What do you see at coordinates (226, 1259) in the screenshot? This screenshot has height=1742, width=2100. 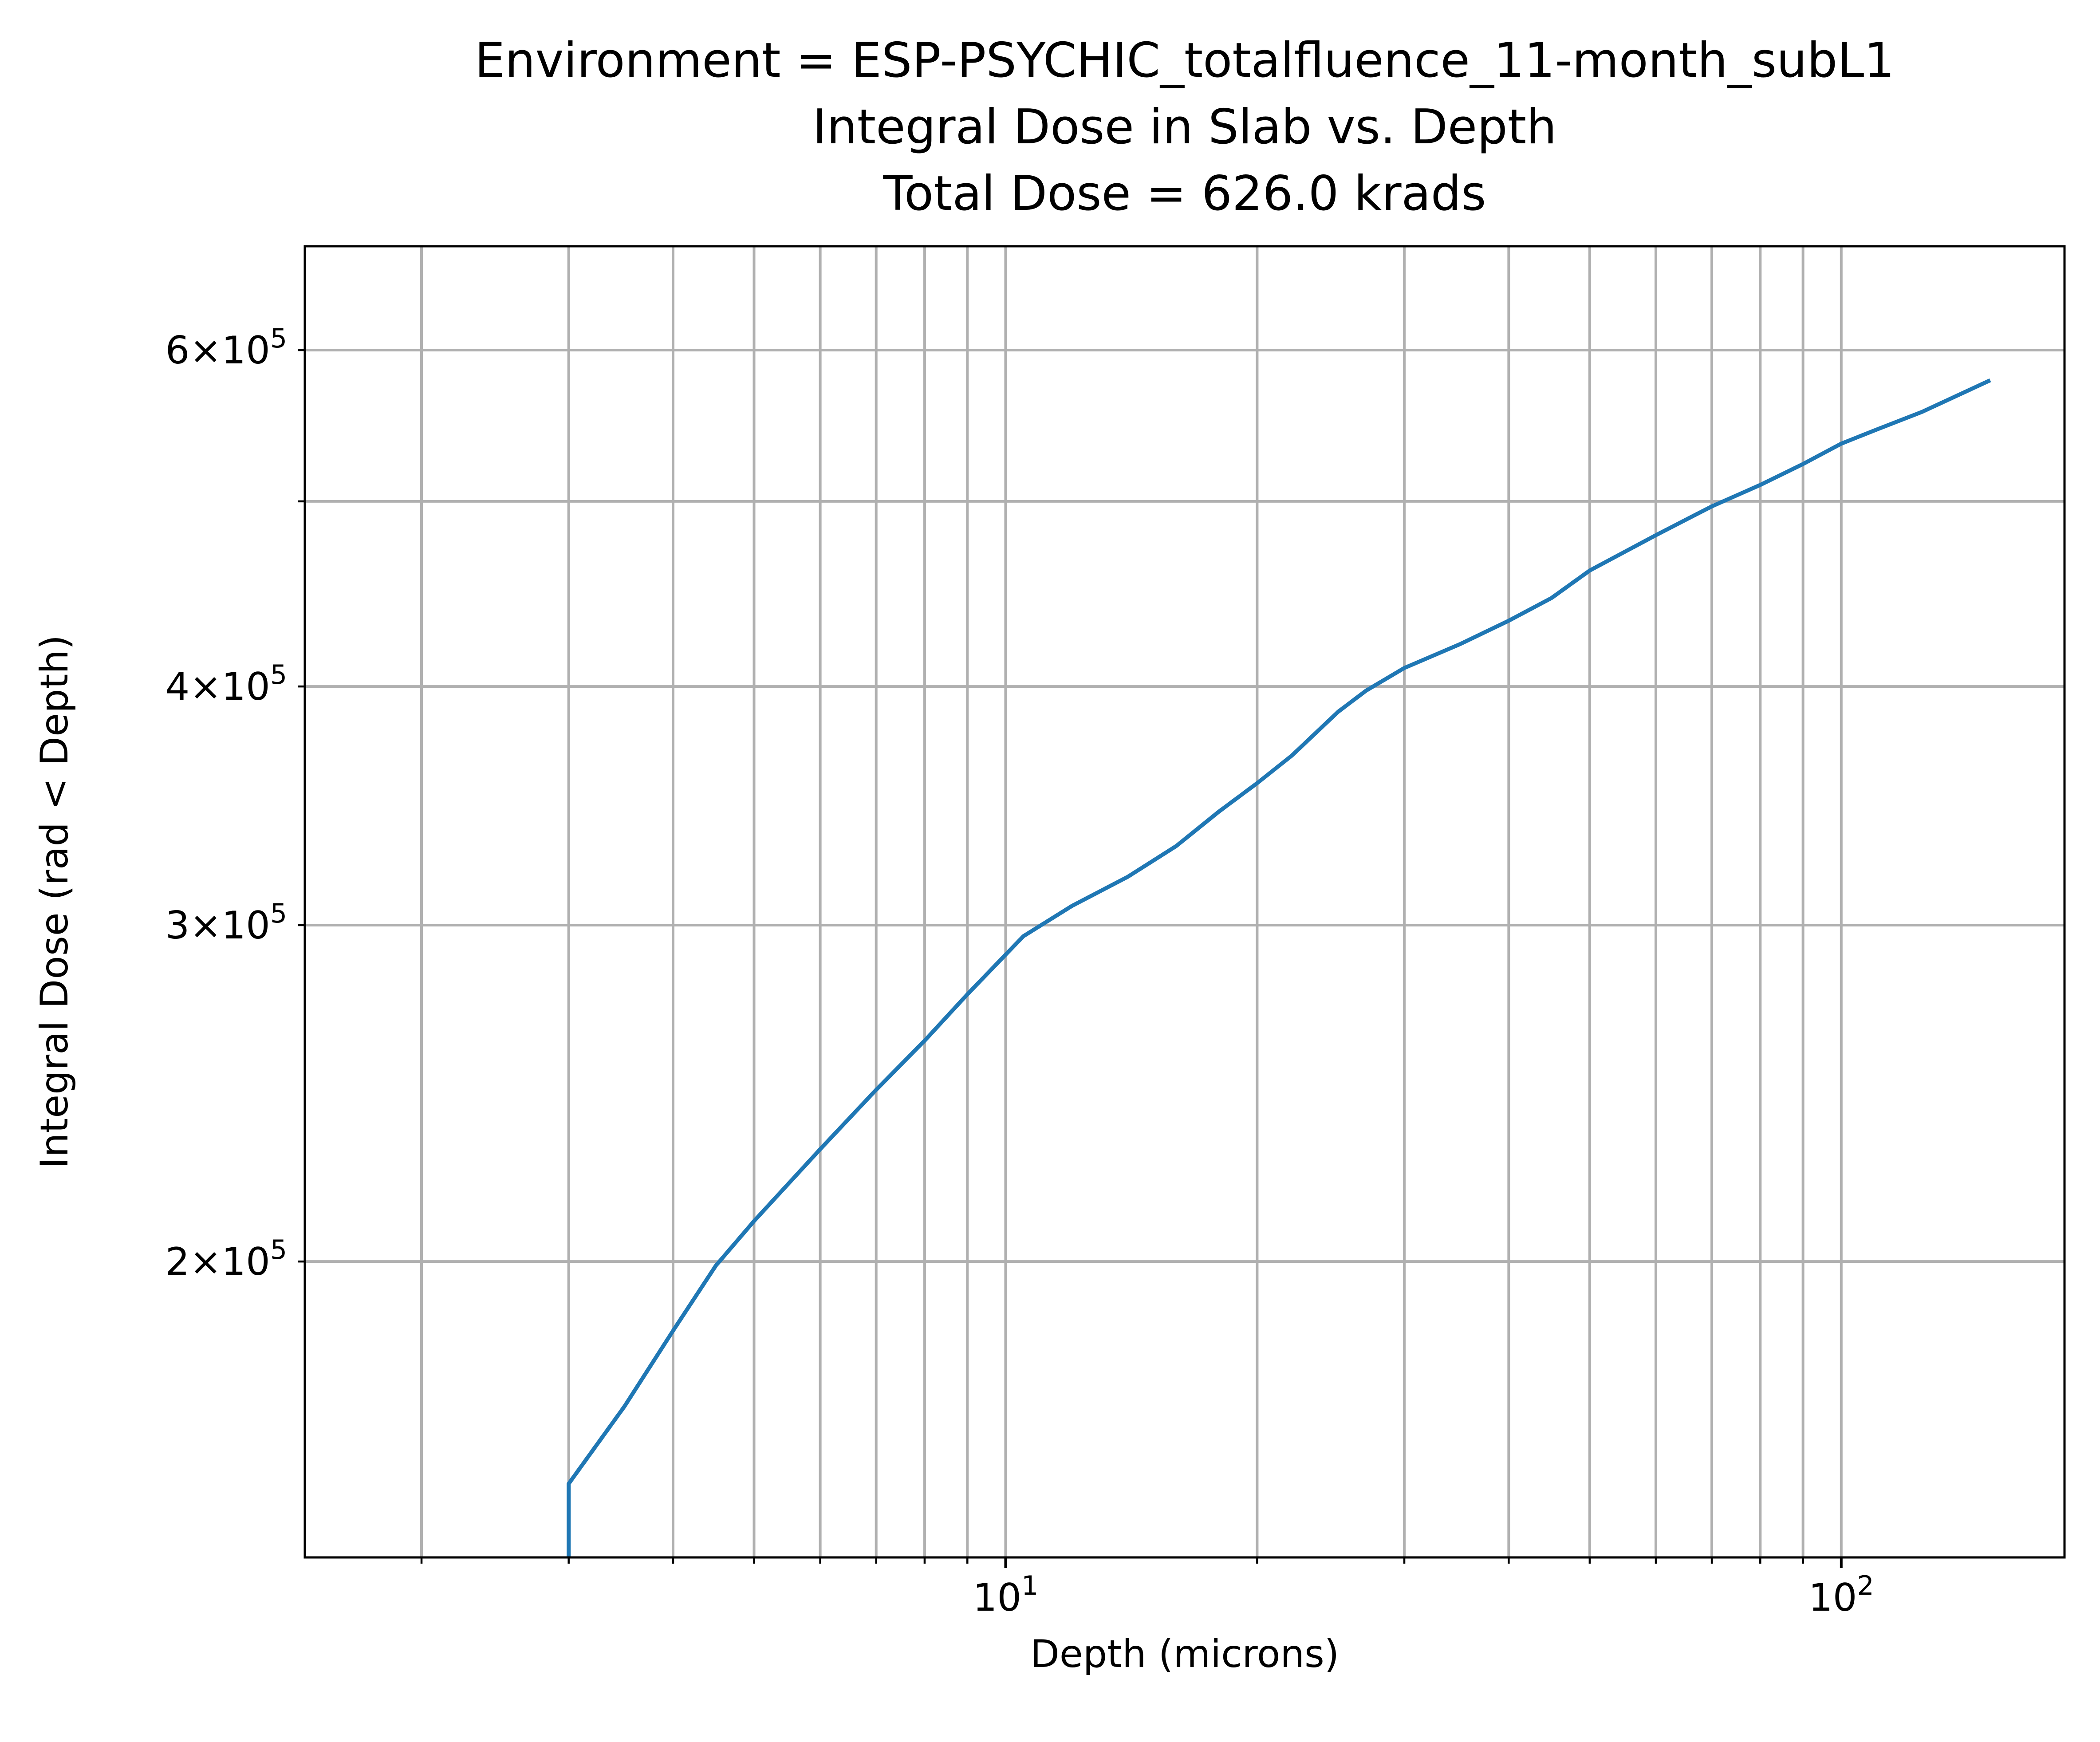 I see `y-tick-label: 2×105` at bounding box center [226, 1259].